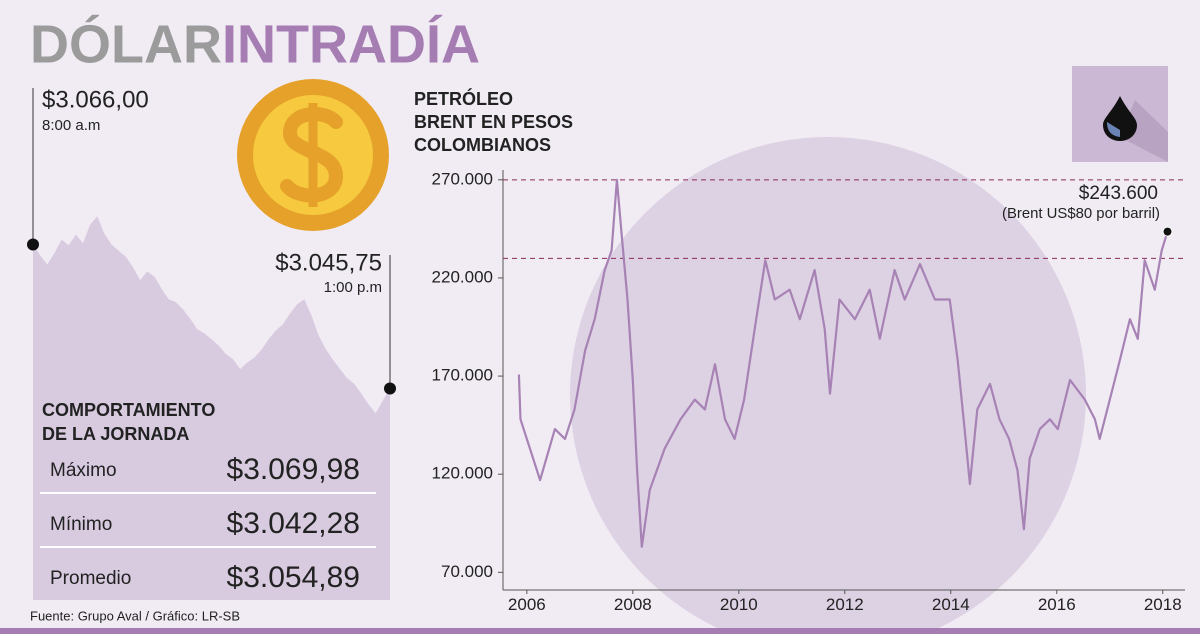 This screenshot has height=634, width=1200. I want to click on coin-icon, so click(313, 155).